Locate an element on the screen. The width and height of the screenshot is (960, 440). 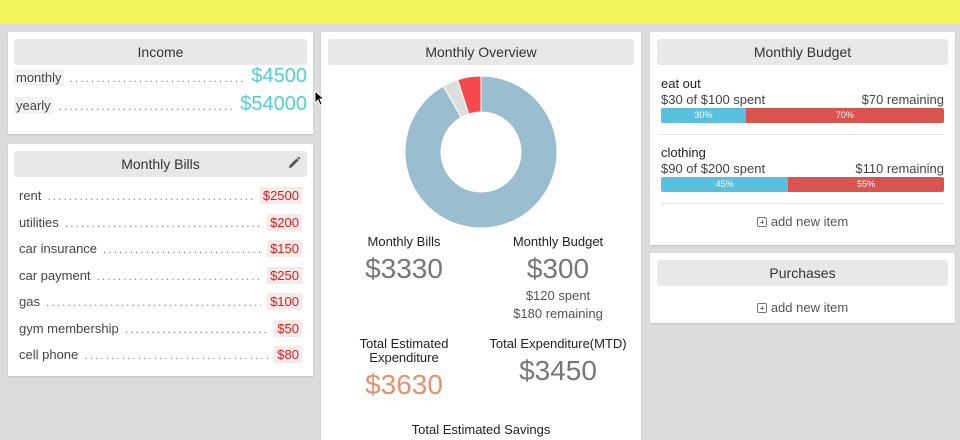
bill-row: cell phone $80 is located at coordinates (160, 359).